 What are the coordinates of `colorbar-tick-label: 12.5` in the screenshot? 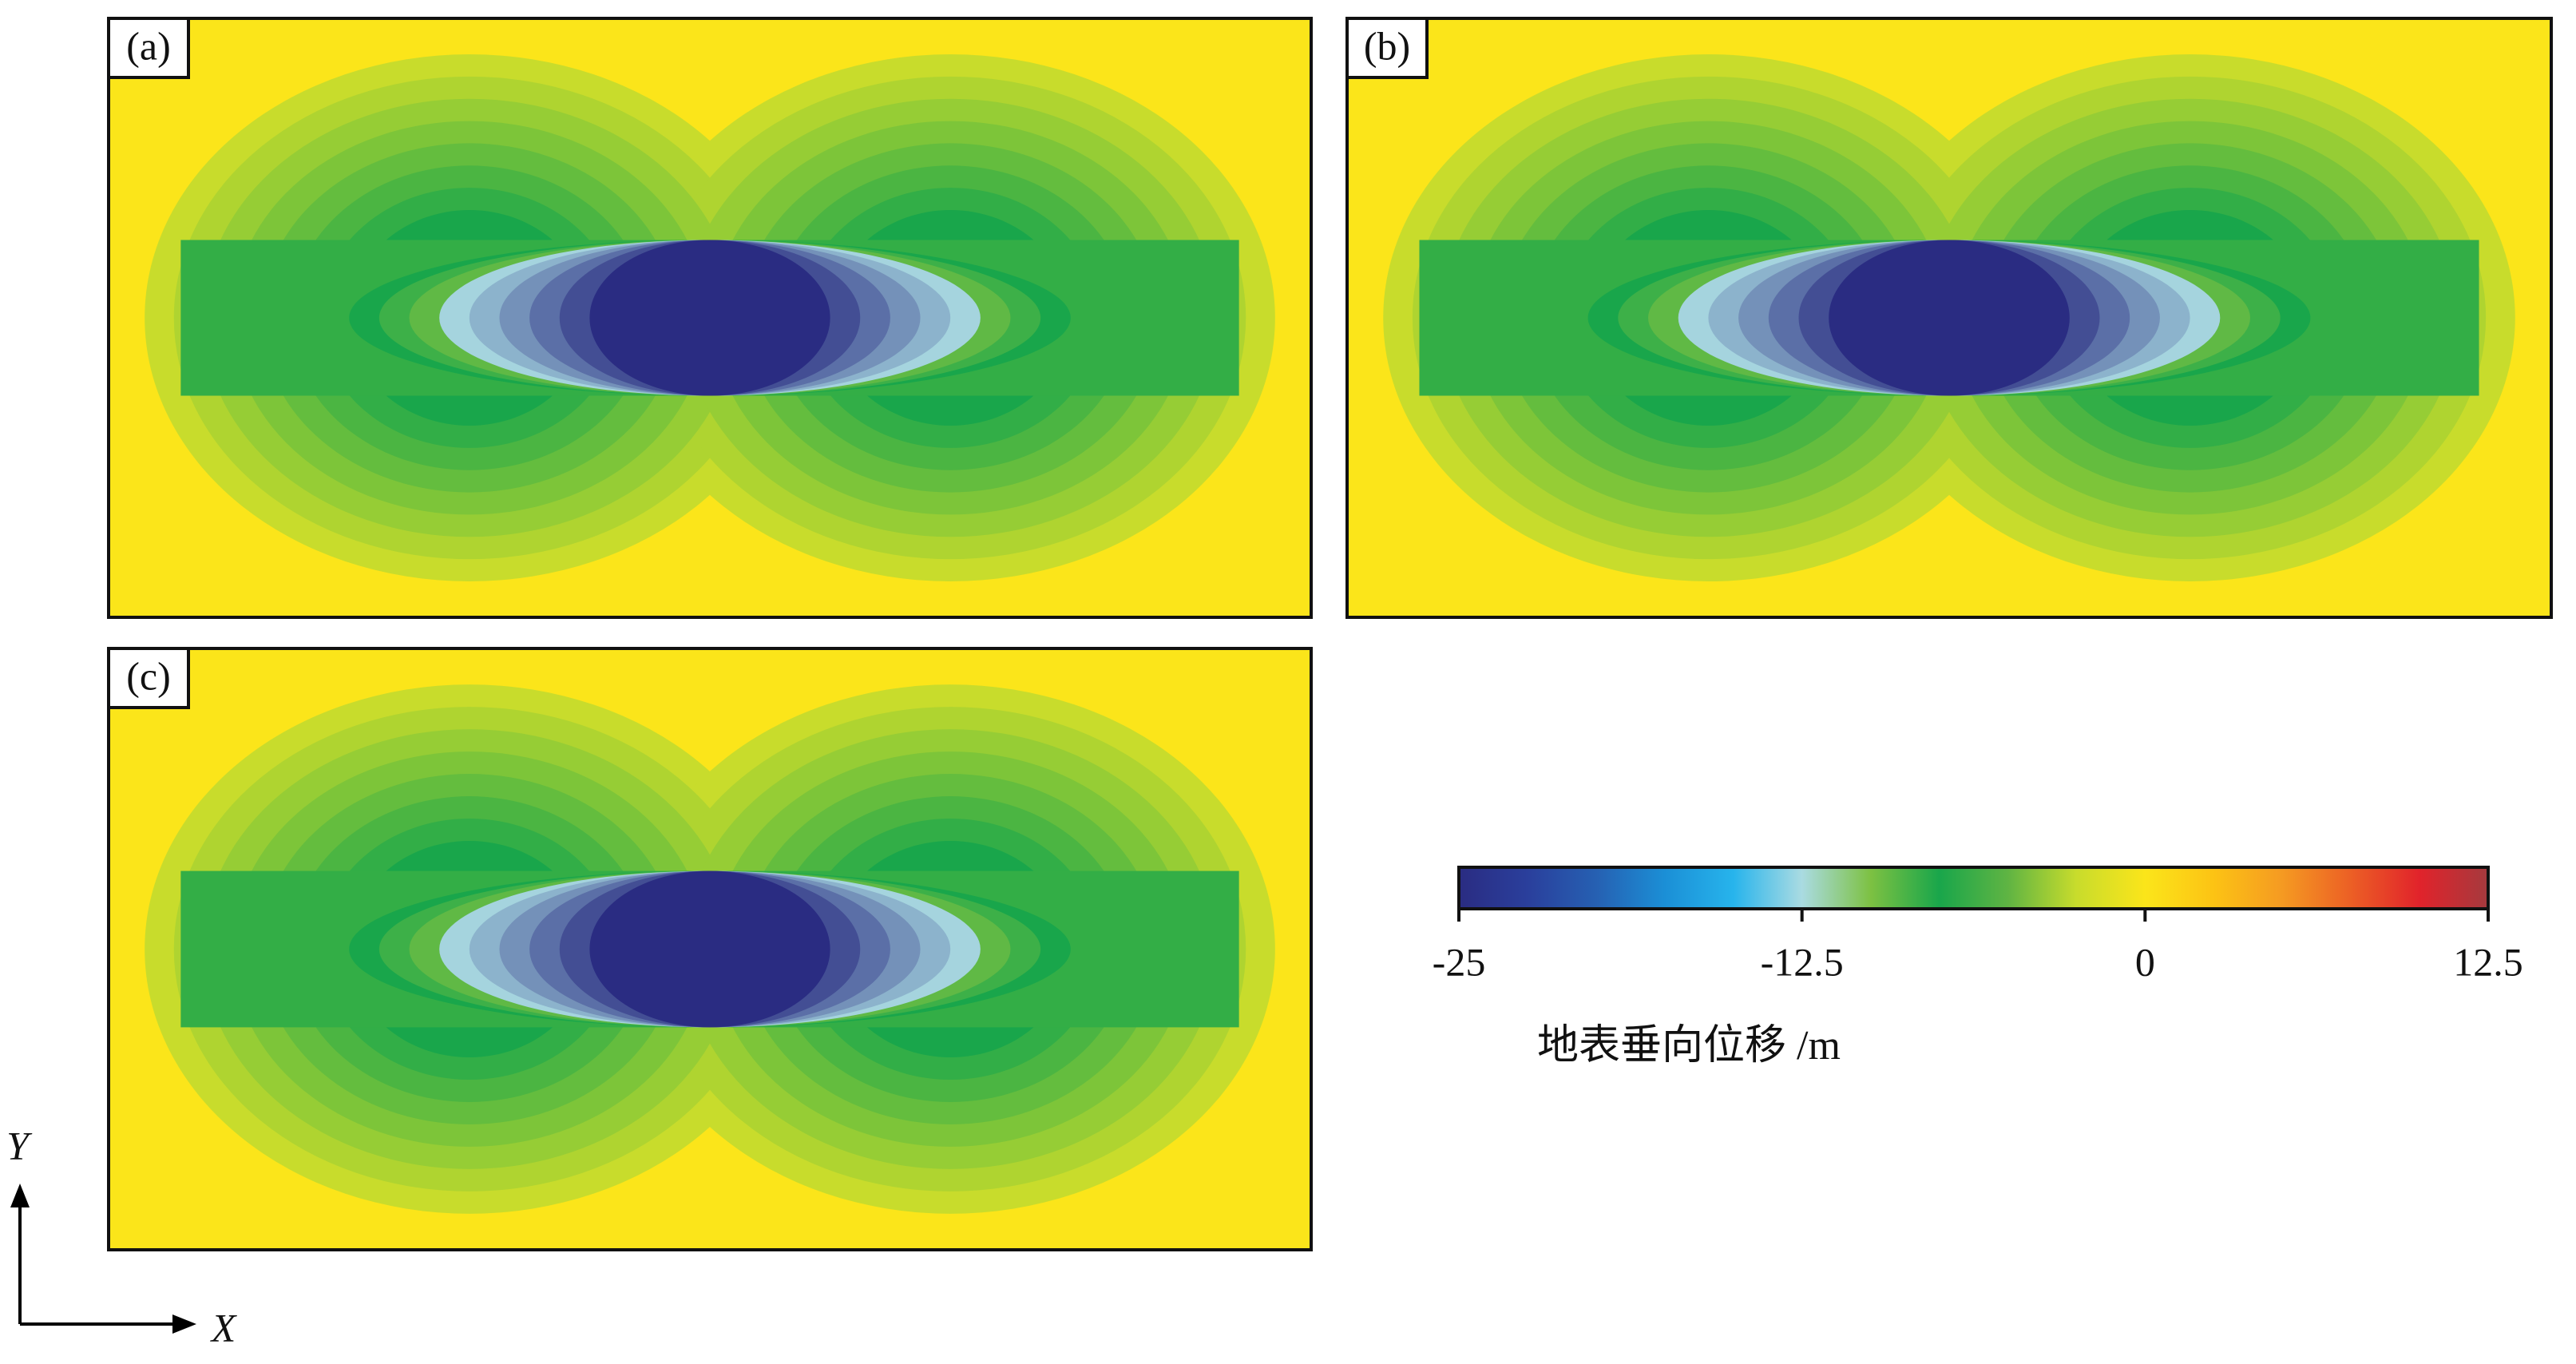 It's located at (2488, 961).